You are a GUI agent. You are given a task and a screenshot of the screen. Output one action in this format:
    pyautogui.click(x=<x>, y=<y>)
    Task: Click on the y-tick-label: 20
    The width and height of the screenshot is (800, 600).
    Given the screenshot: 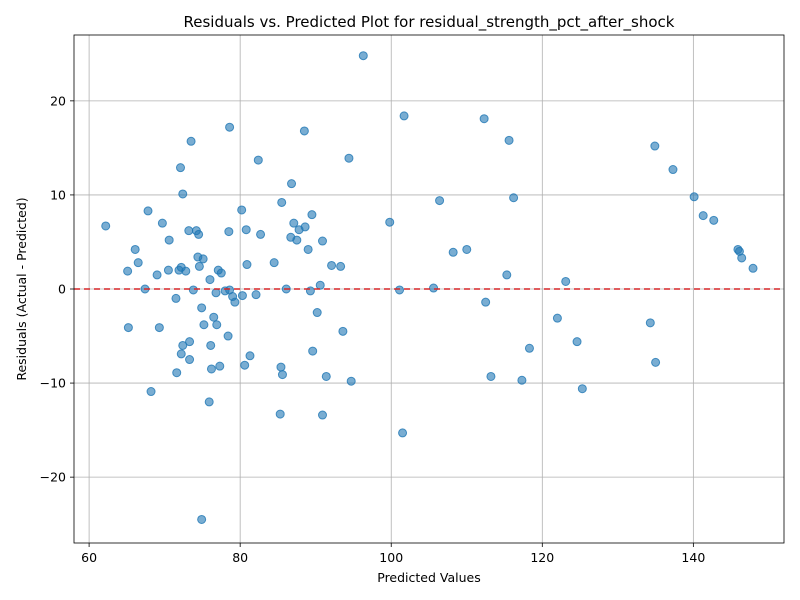 What is the action you would take?
    pyautogui.click(x=58, y=100)
    